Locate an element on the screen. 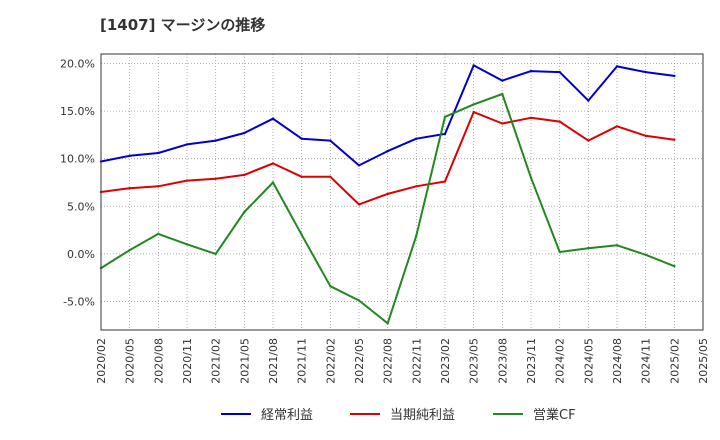 Image resolution: width=720 pixels, height=440 pixels. y-tick-label: 10.0% is located at coordinates (77, 159).